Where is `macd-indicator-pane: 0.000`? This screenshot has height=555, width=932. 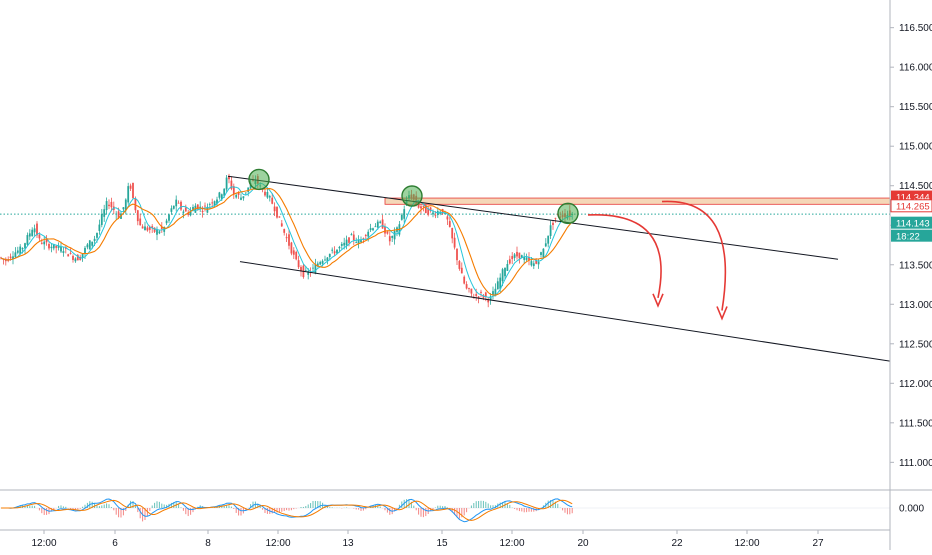
macd-indicator-pane: 0.000 is located at coordinates (462, 510).